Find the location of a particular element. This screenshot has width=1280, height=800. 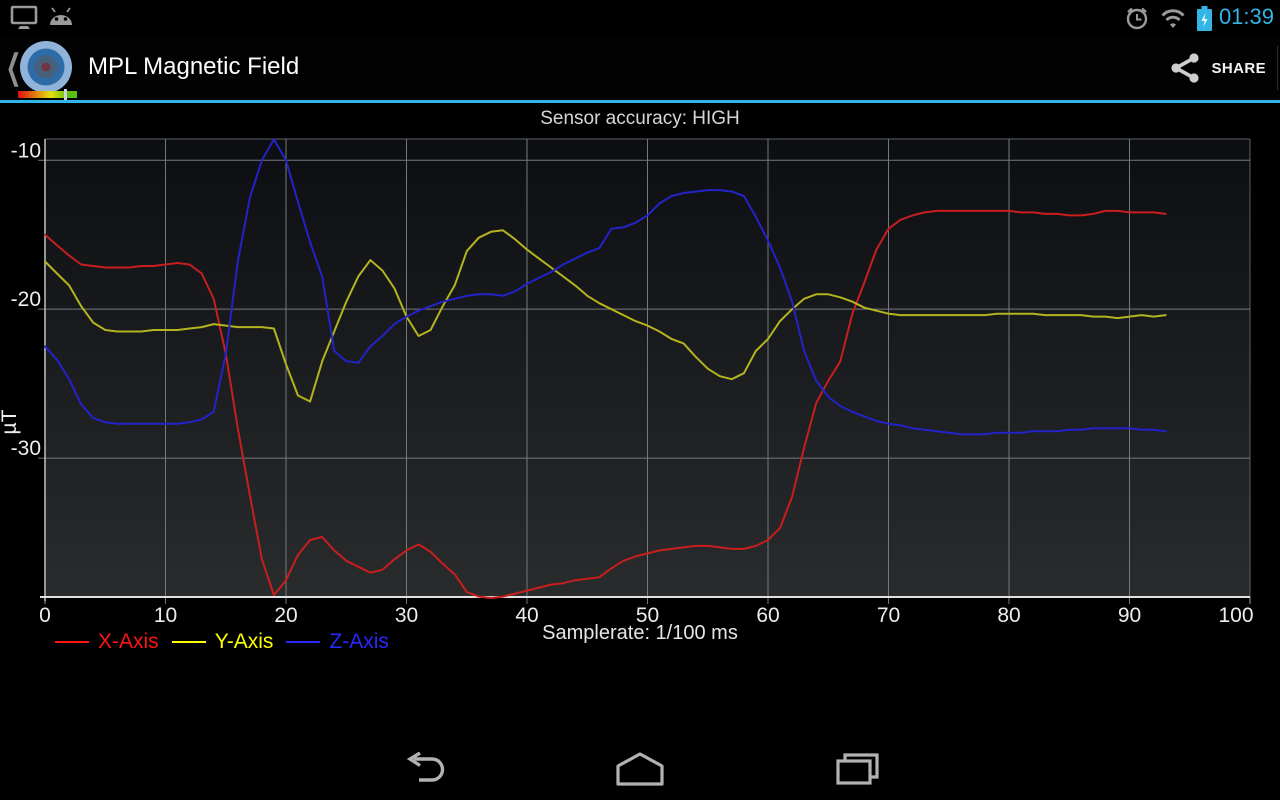

action-bar-underline is located at coordinates (640, 101).